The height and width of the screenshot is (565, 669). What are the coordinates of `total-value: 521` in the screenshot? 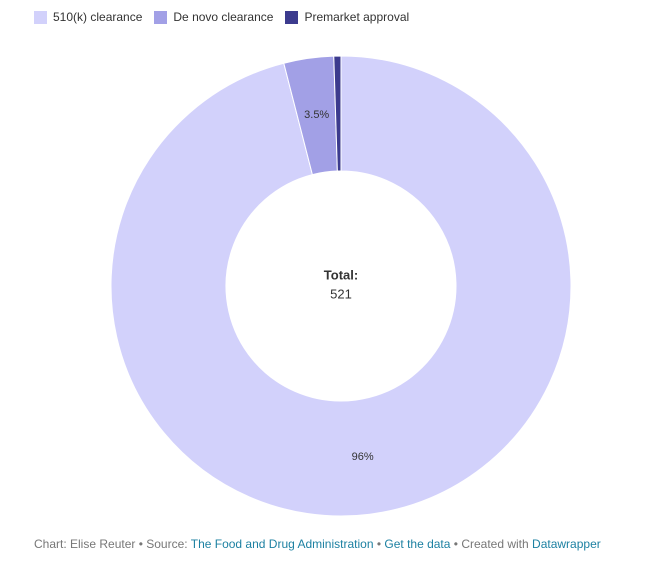 It's located at (341, 293).